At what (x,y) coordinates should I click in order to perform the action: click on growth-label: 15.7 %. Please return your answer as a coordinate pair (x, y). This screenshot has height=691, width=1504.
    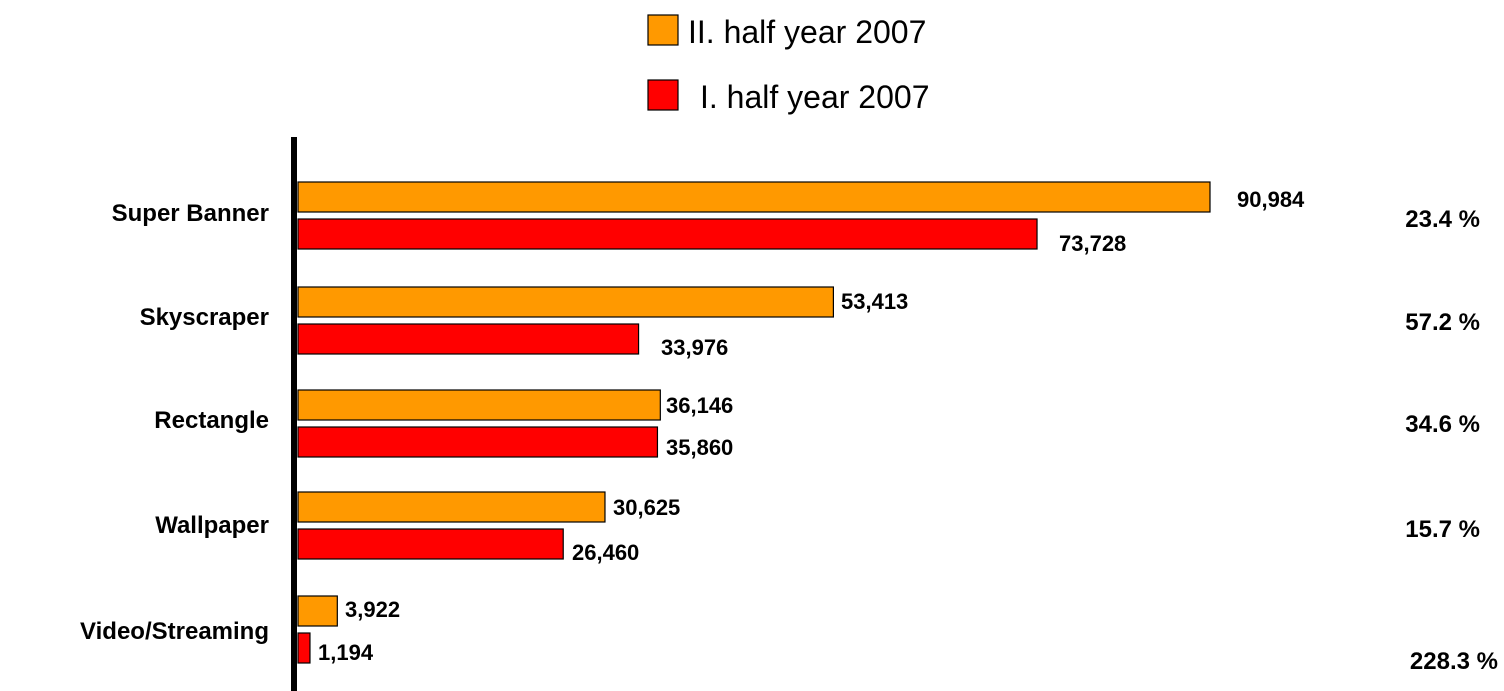
    Looking at the image, I should click on (1442, 529).